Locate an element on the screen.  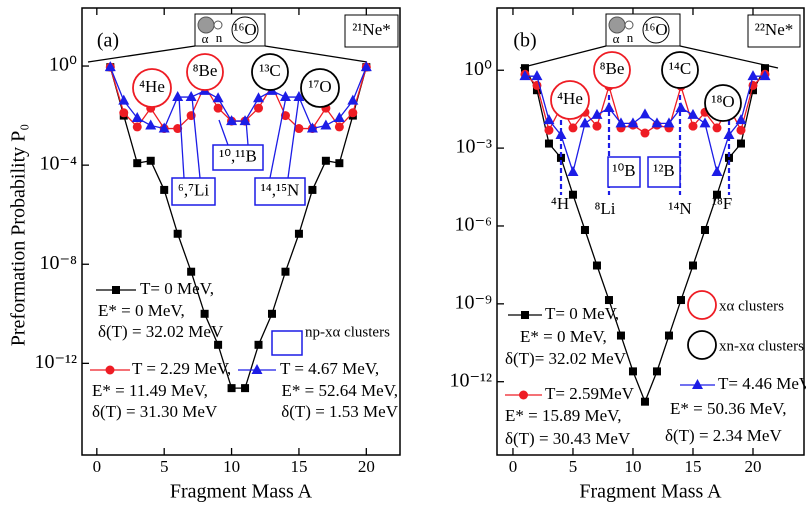
target-box is located at coordinates (371, 31).